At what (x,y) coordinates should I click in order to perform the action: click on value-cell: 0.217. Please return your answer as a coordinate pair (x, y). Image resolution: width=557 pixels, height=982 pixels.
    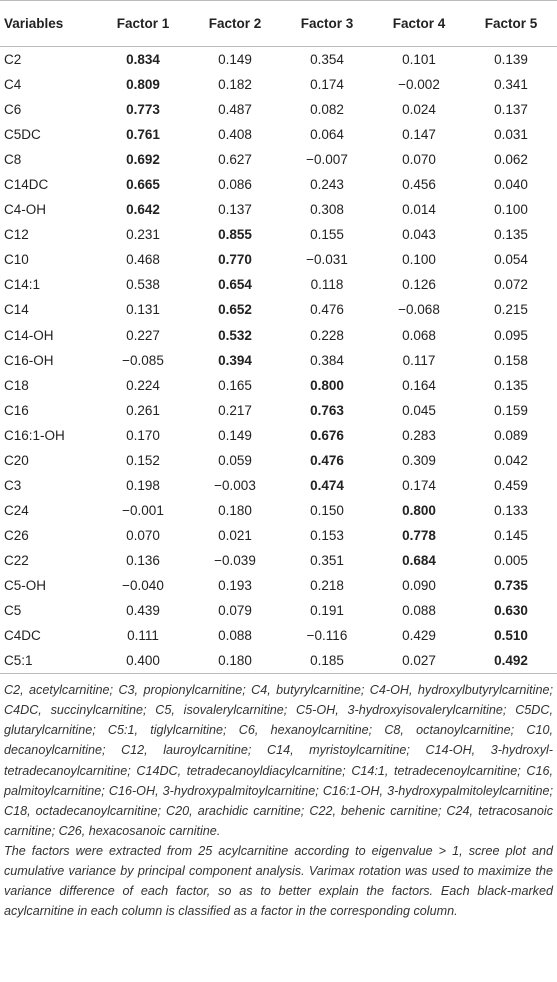
    Looking at the image, I should click on (235, 410).